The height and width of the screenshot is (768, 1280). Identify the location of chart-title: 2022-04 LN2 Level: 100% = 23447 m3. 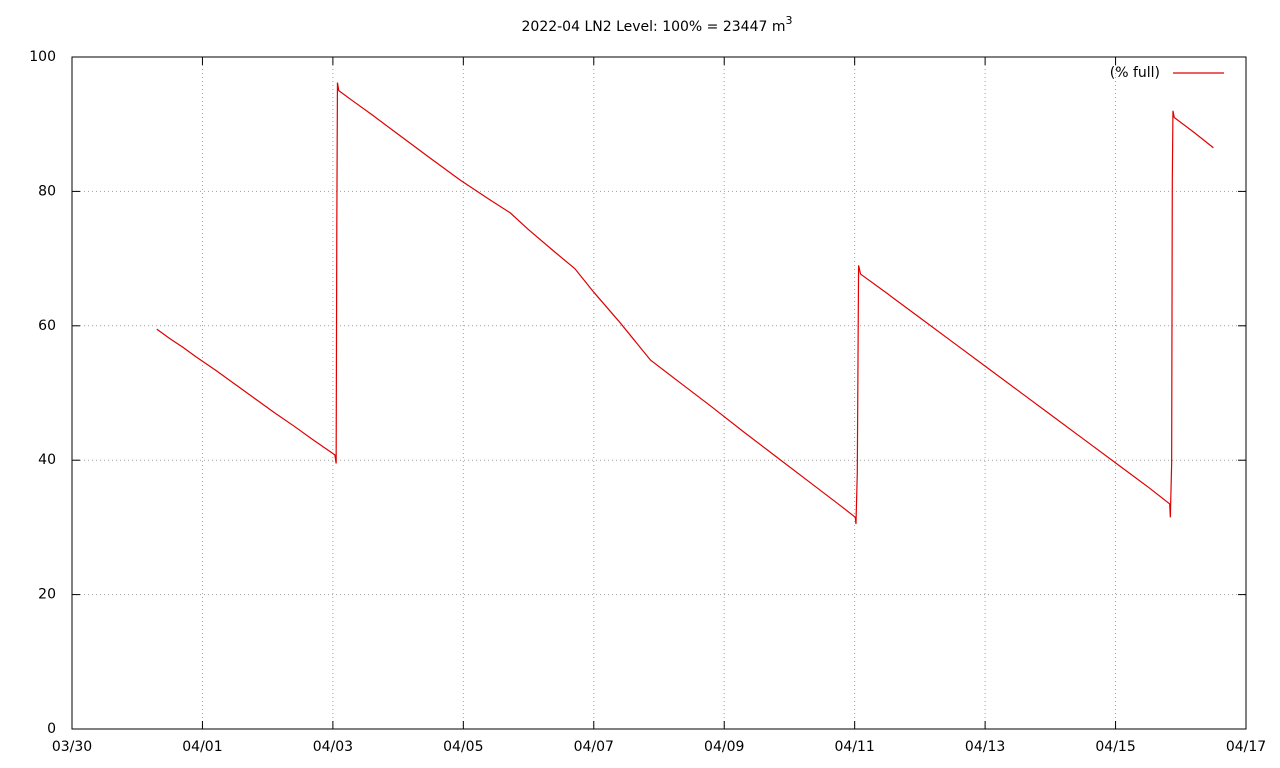
(657, 24).